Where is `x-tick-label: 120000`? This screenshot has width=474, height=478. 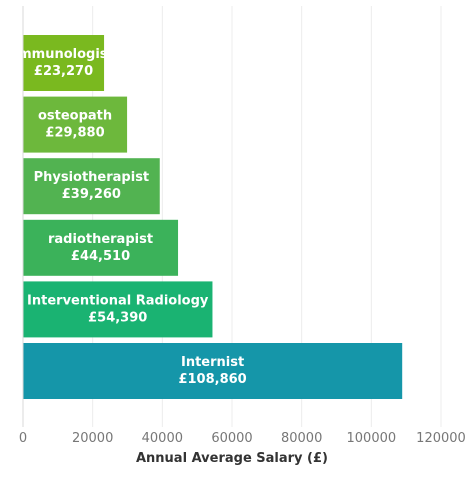
x-tick-label: 120000 is located at coordinates (441, 438).